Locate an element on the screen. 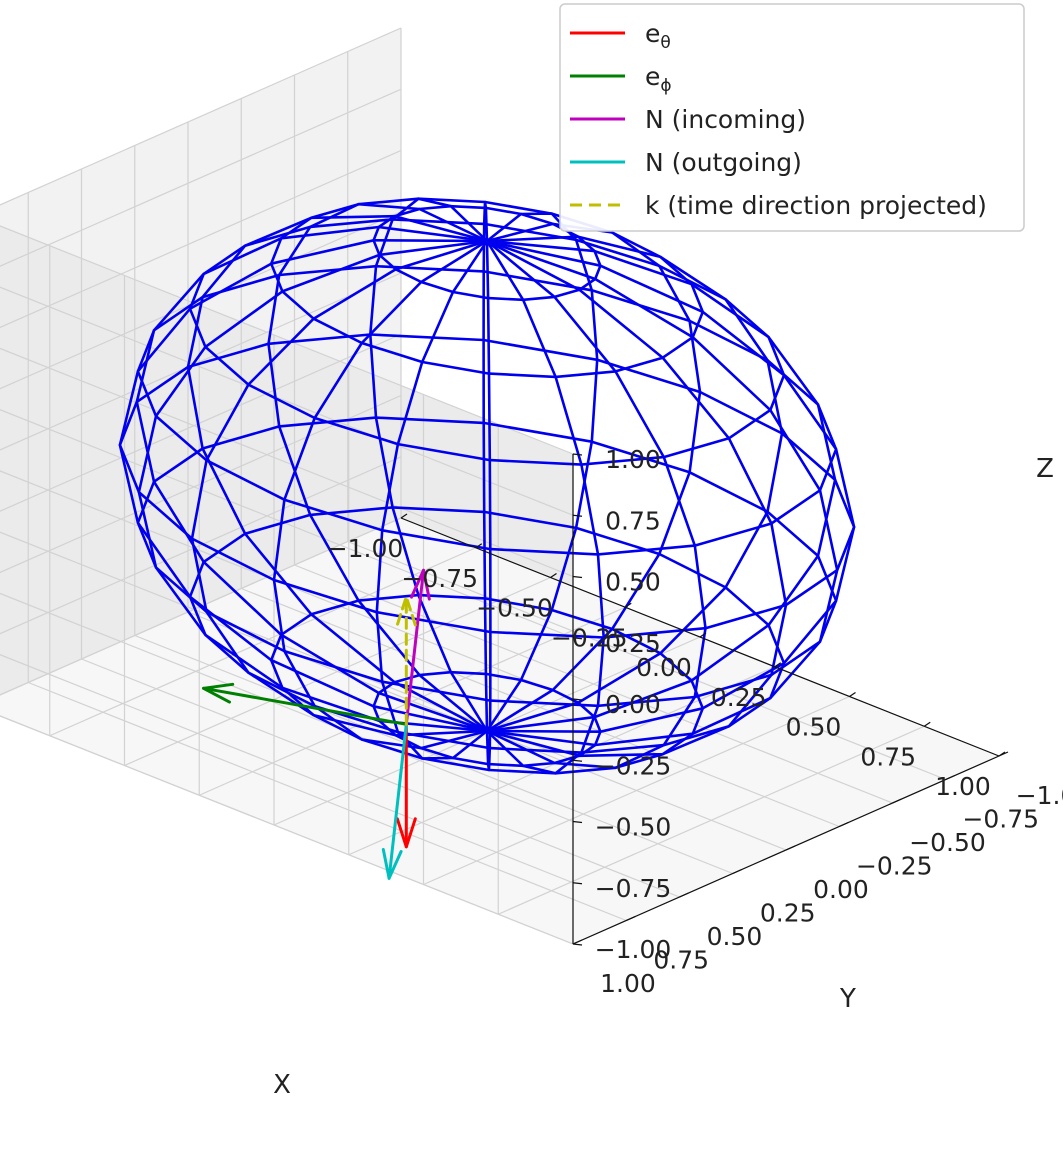  vector-arrows is located at coordinates (316, 724).